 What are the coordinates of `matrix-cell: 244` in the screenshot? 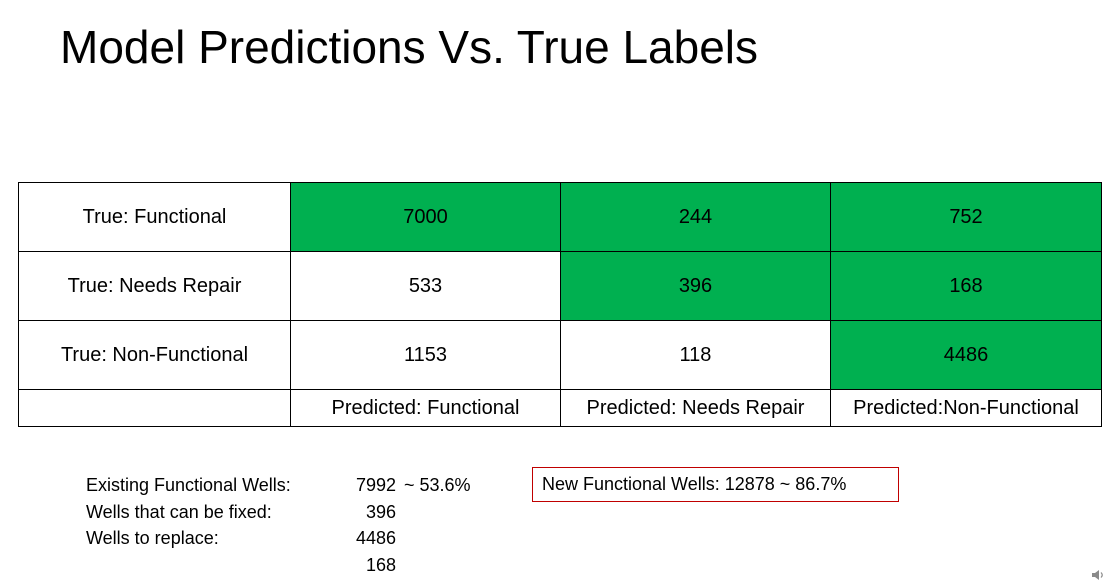 It's located at (695, 217).